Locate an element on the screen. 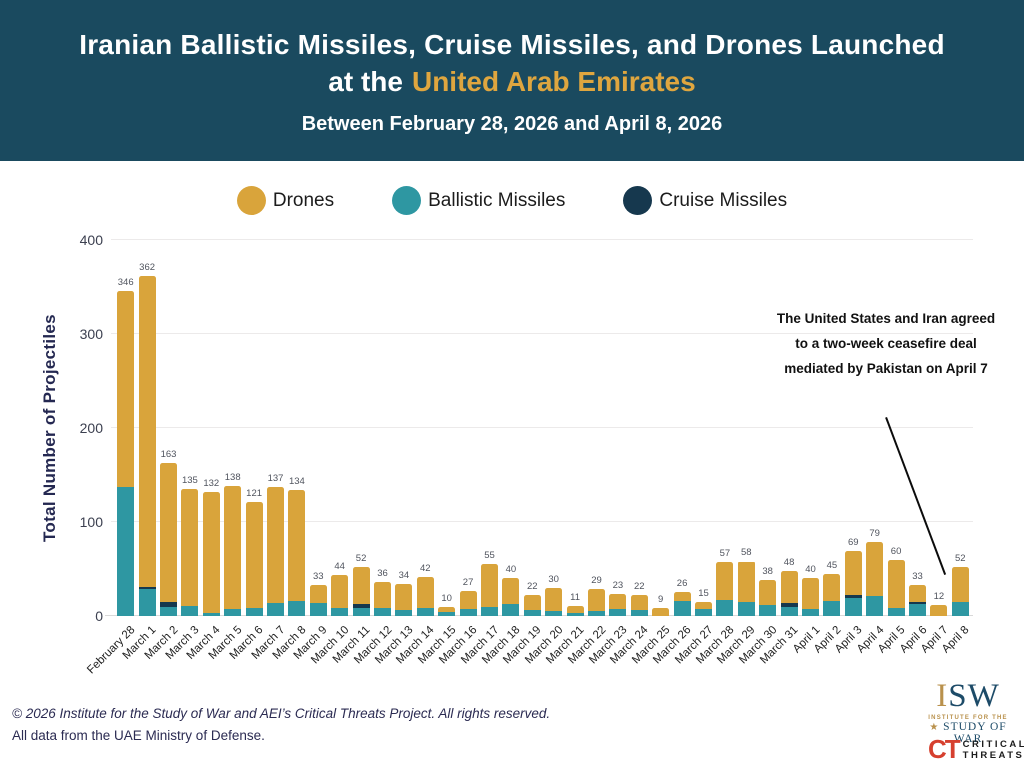  bar-value-label: 29 is located at coordinates (596, 580).